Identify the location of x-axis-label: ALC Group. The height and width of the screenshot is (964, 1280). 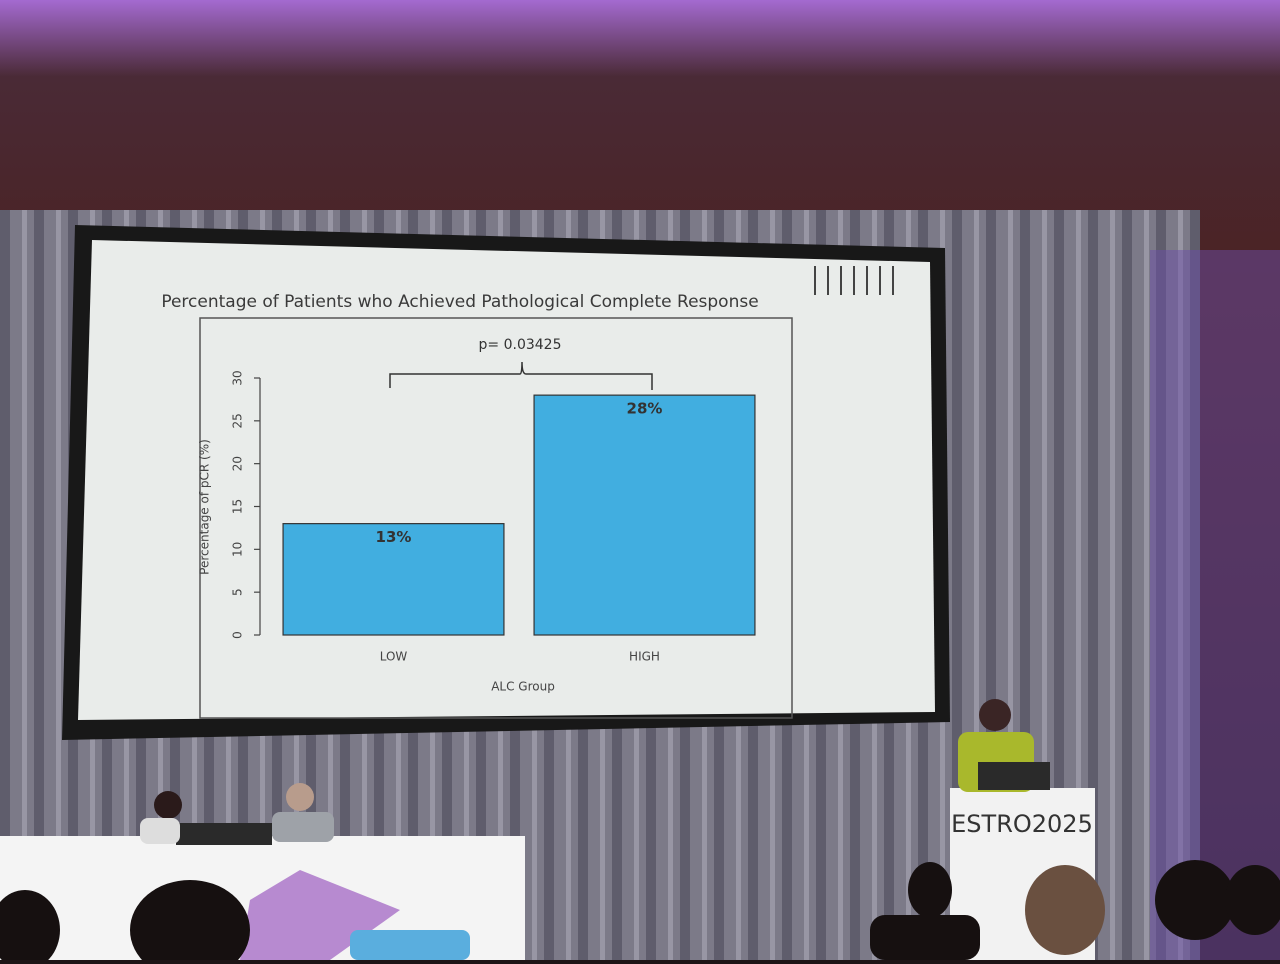
(523, 687).